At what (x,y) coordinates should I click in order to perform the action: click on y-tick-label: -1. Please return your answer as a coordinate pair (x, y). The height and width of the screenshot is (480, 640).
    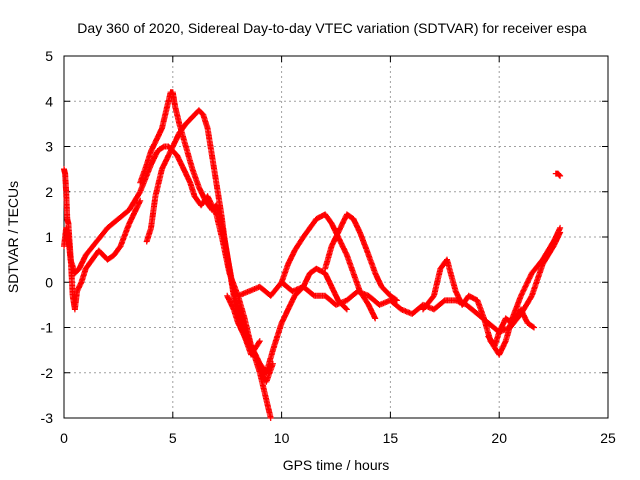
    Looking at the image, I should click on (47, 328).